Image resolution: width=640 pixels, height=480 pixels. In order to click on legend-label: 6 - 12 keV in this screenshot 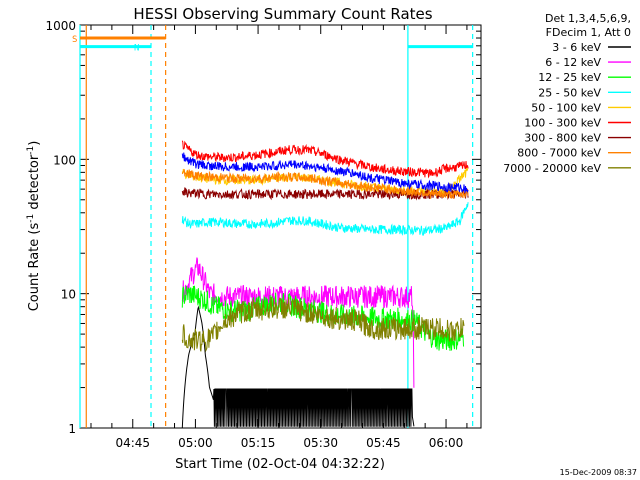, I will do `click(573, 62)`.